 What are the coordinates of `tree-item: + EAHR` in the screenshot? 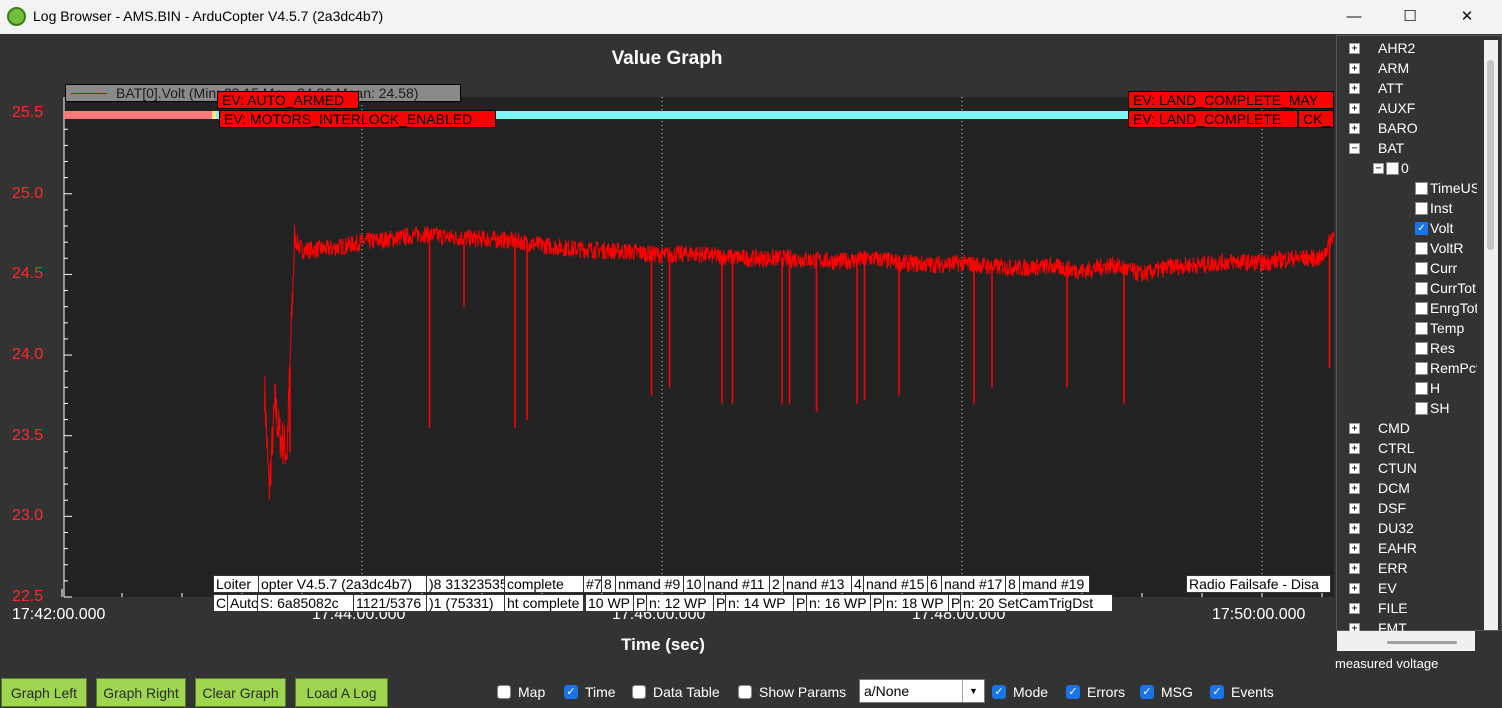 It's located at (1383, 548).